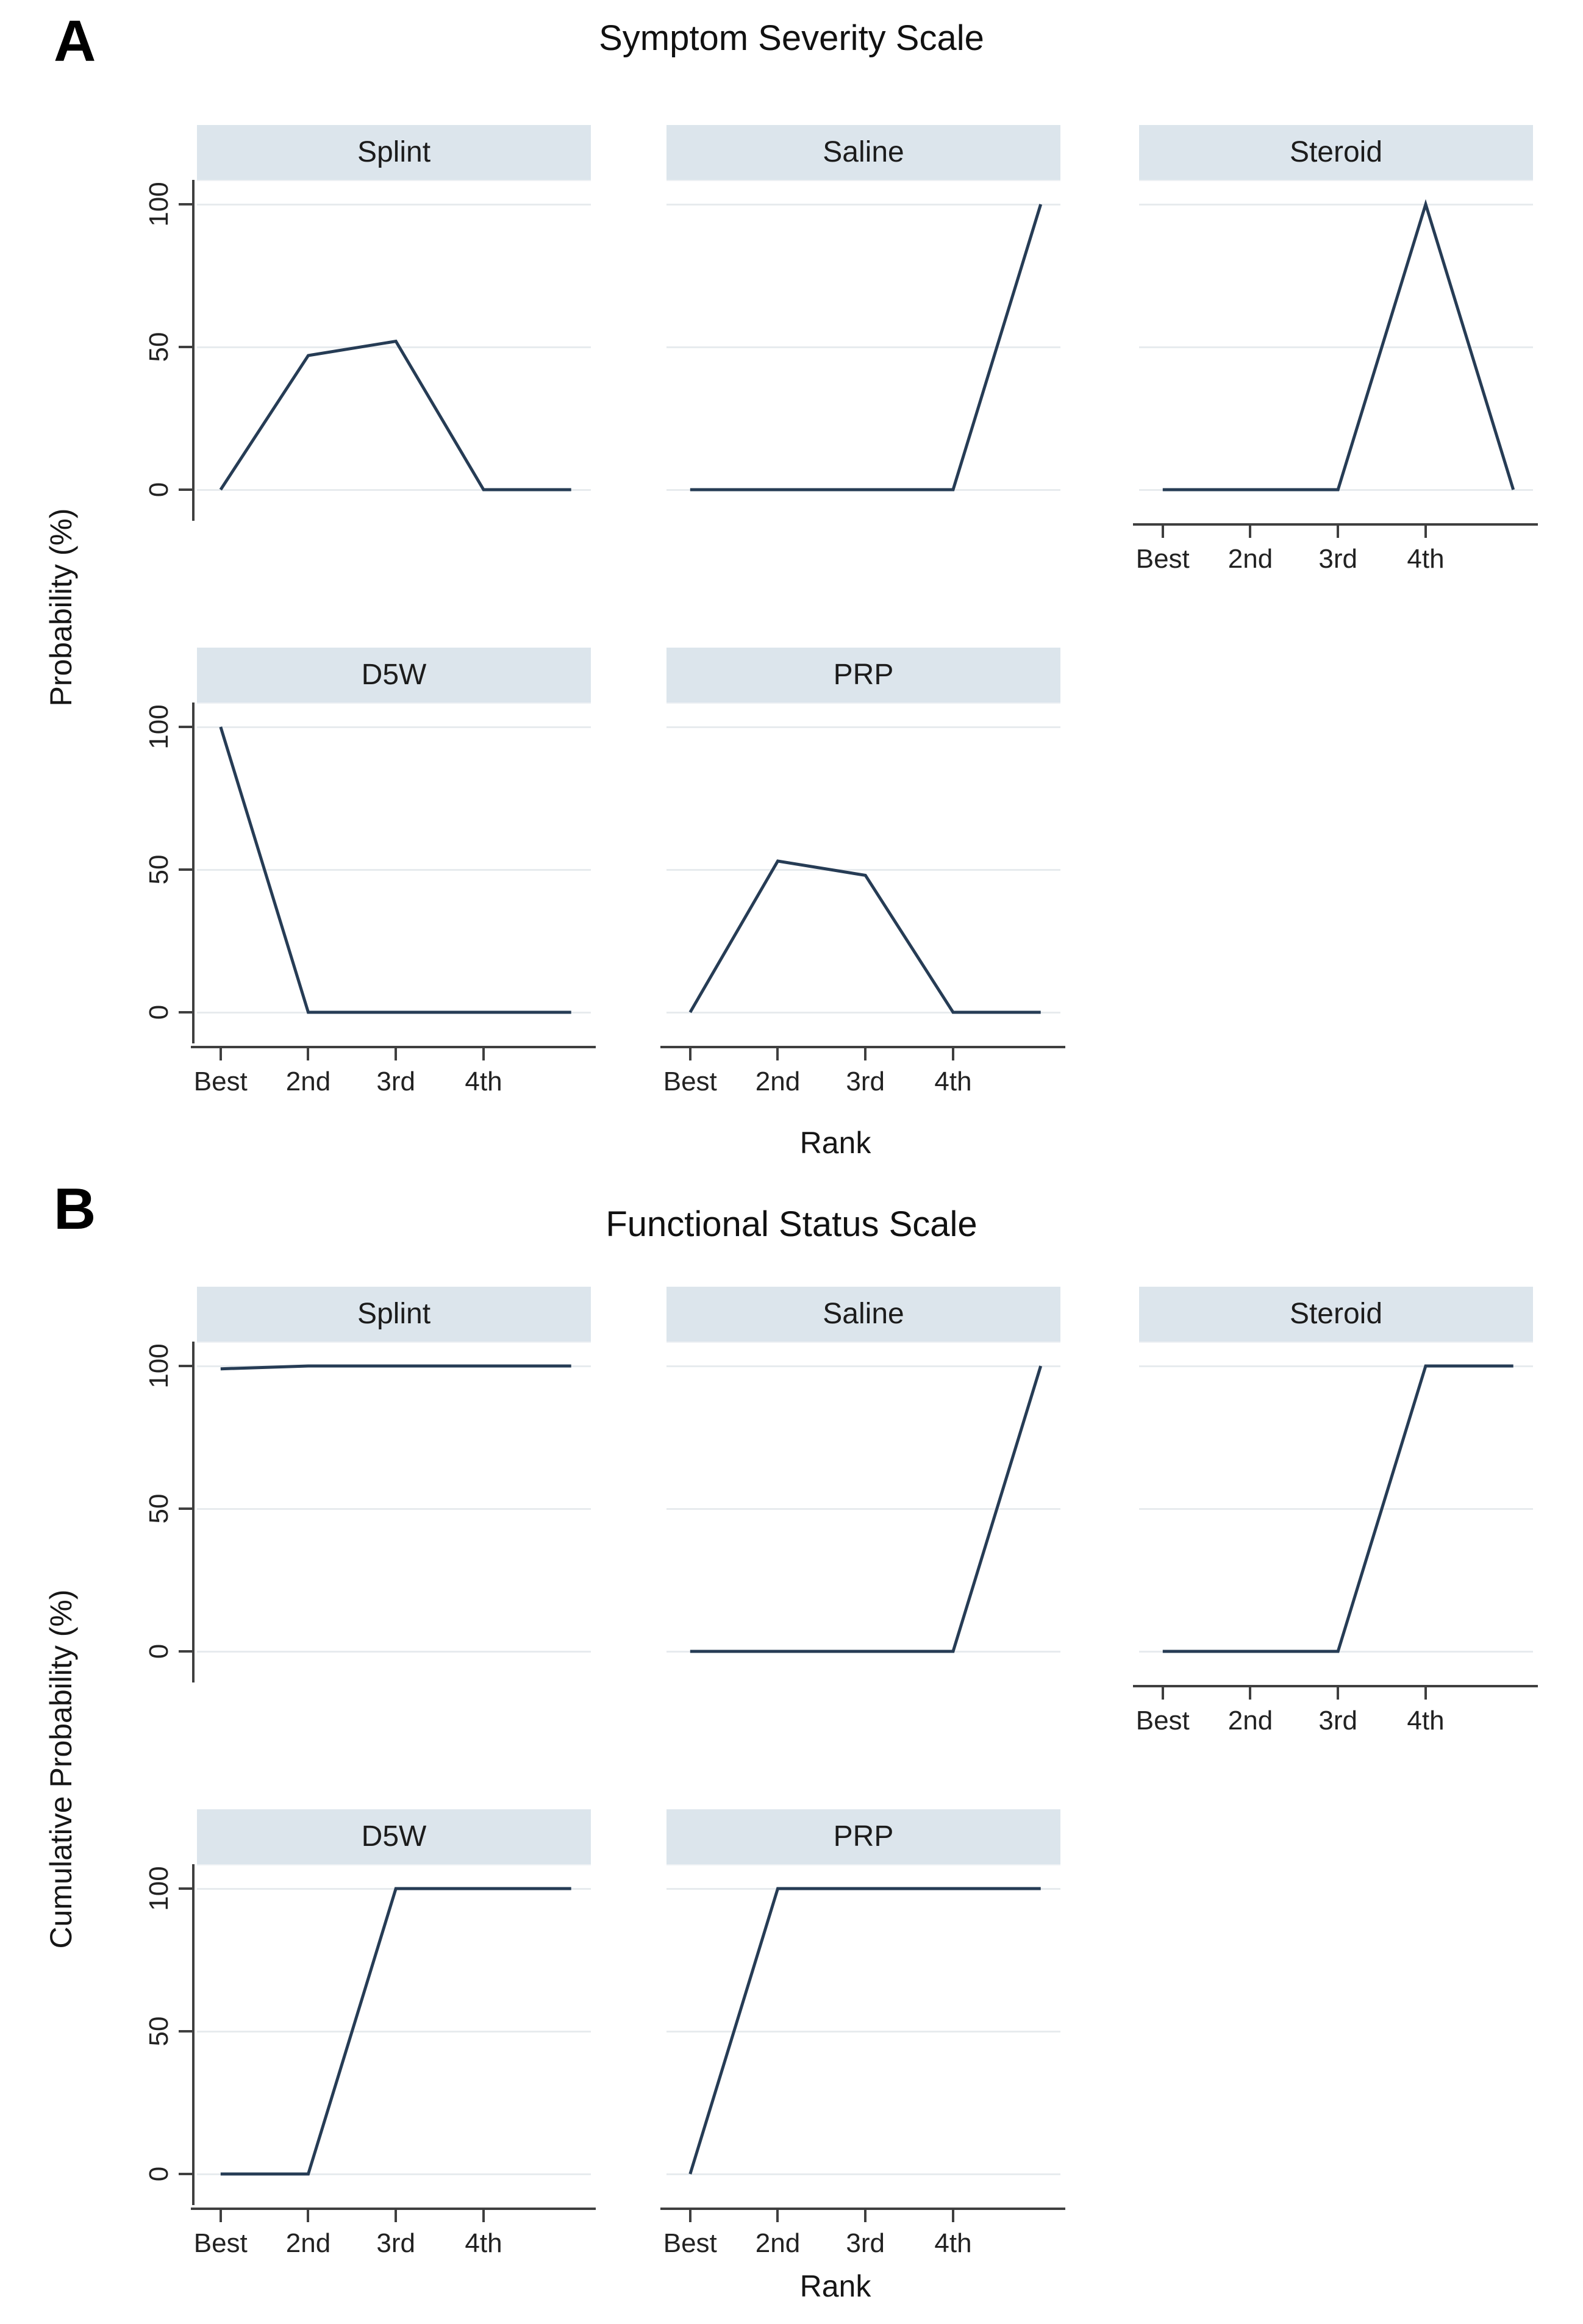 The width and height of the screenshot is (1583, 2324). Describe the element at coordinates (863, 1314) in the screenshot. I see `facet-header-b-saline: Saline` at that location.